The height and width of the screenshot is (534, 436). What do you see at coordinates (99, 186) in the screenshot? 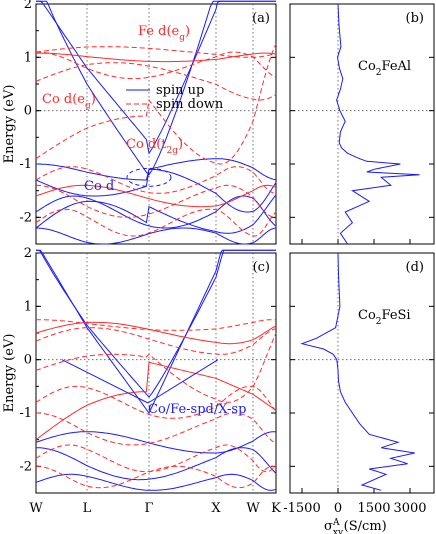
I see `annotation-co-d: Co d` at bounding box center [99, 186].